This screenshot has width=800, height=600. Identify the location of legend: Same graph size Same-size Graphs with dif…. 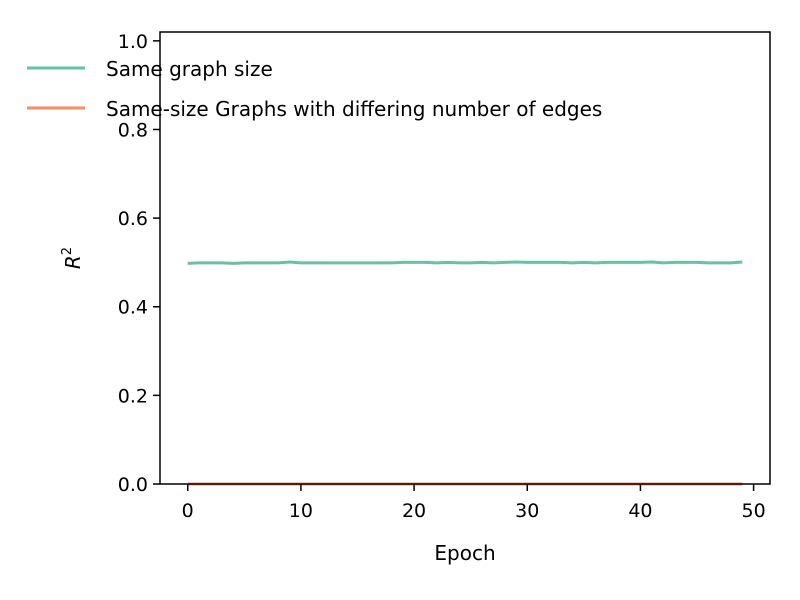
(314, 89).